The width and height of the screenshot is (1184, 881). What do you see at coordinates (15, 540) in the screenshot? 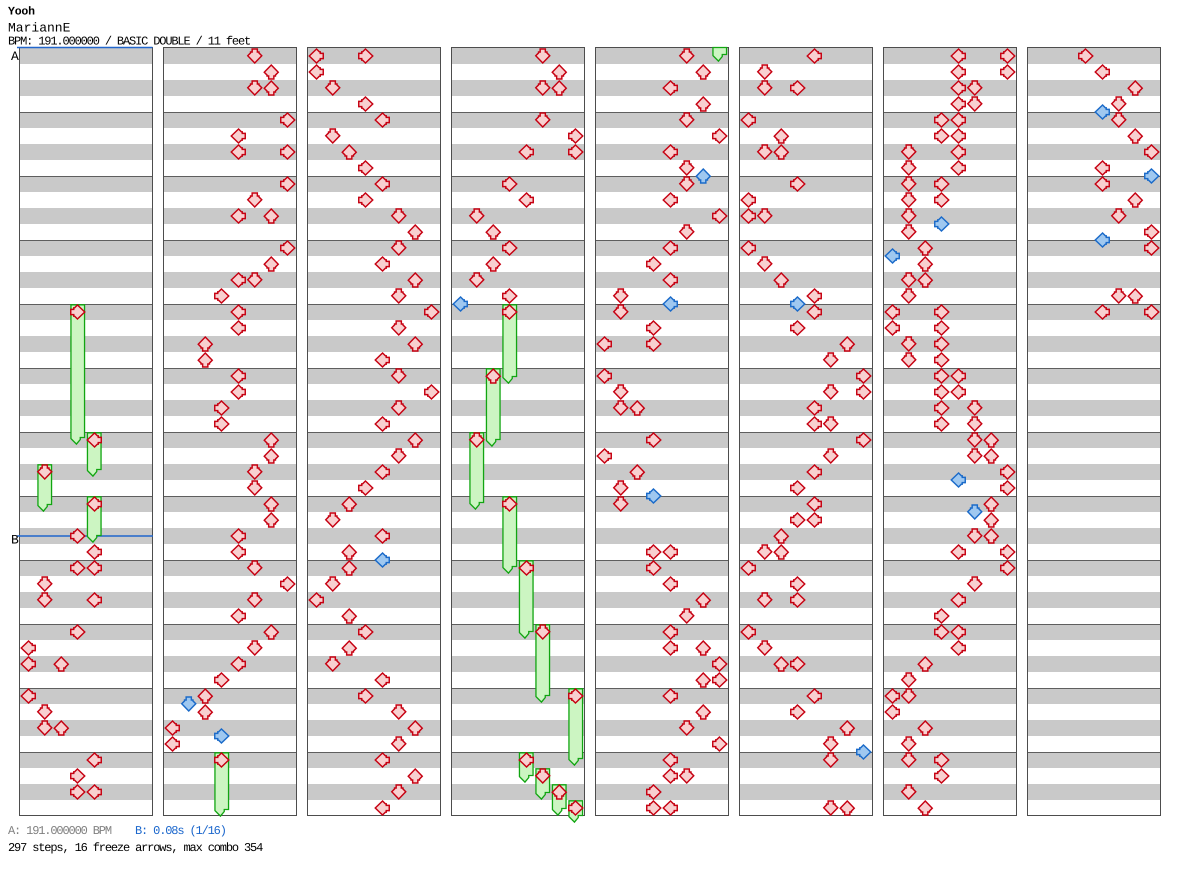
I see `svg-text: B` at bounding box center [15, 540].